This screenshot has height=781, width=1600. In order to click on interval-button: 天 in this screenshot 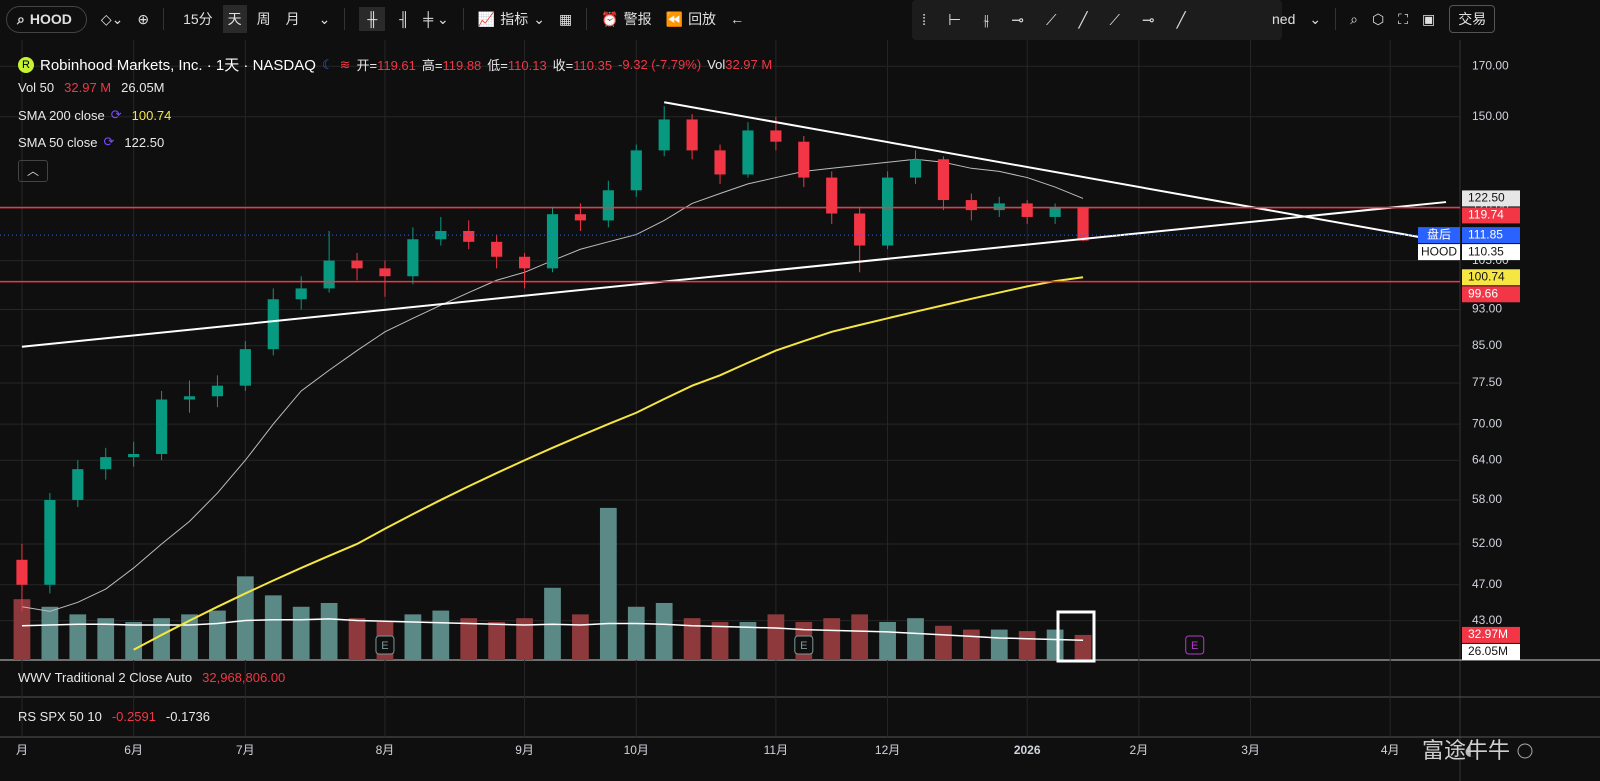, I will do `click(234, 19)`.